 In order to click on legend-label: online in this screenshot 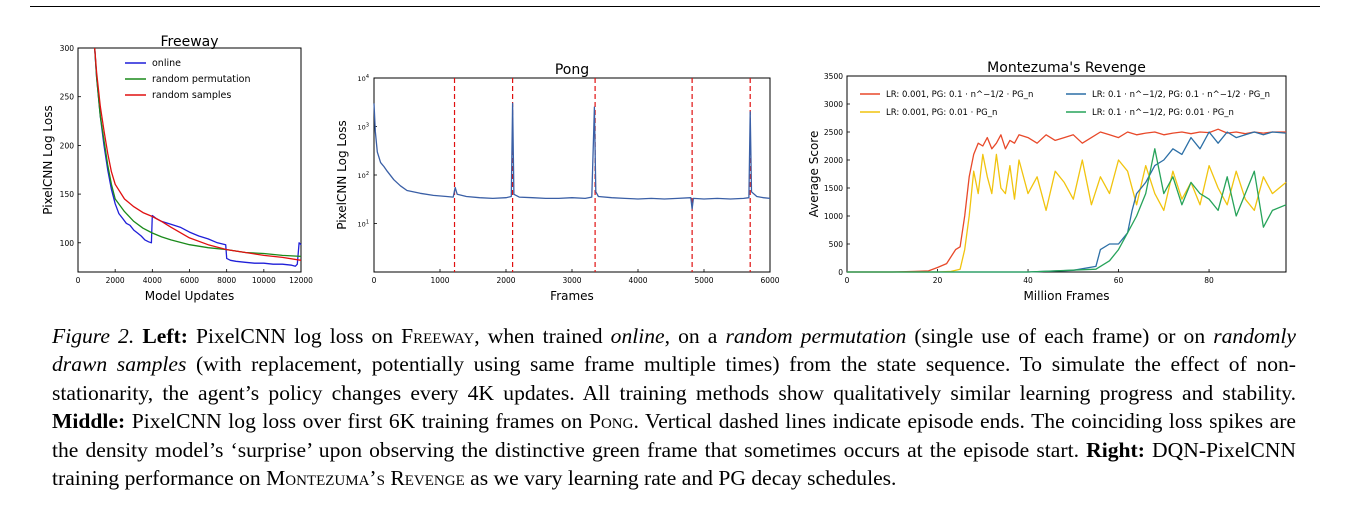, I will do `click(166, 63)`.